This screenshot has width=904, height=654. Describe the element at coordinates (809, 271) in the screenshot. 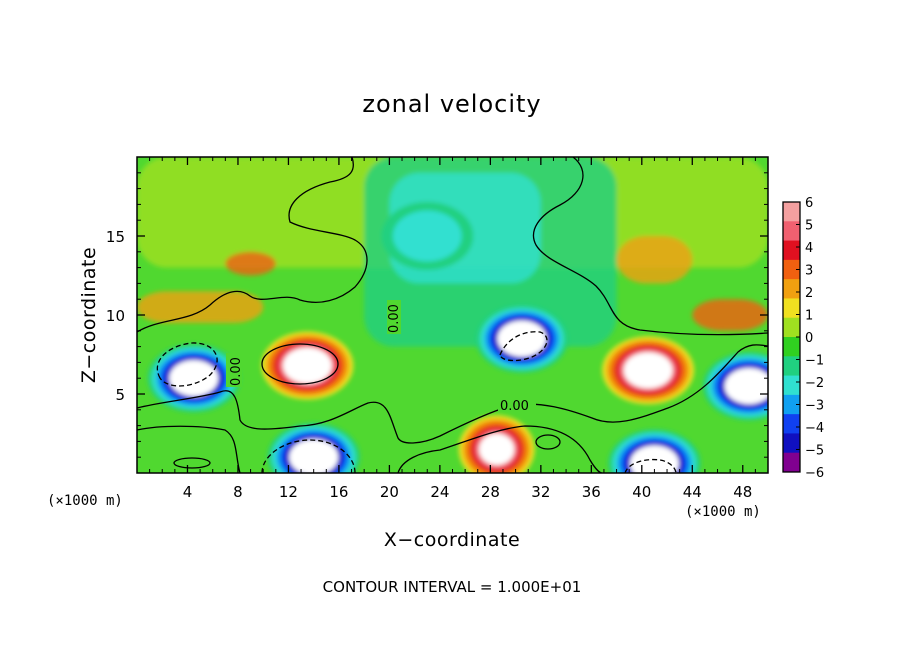

I see `colorbar-label: 3` at that location.